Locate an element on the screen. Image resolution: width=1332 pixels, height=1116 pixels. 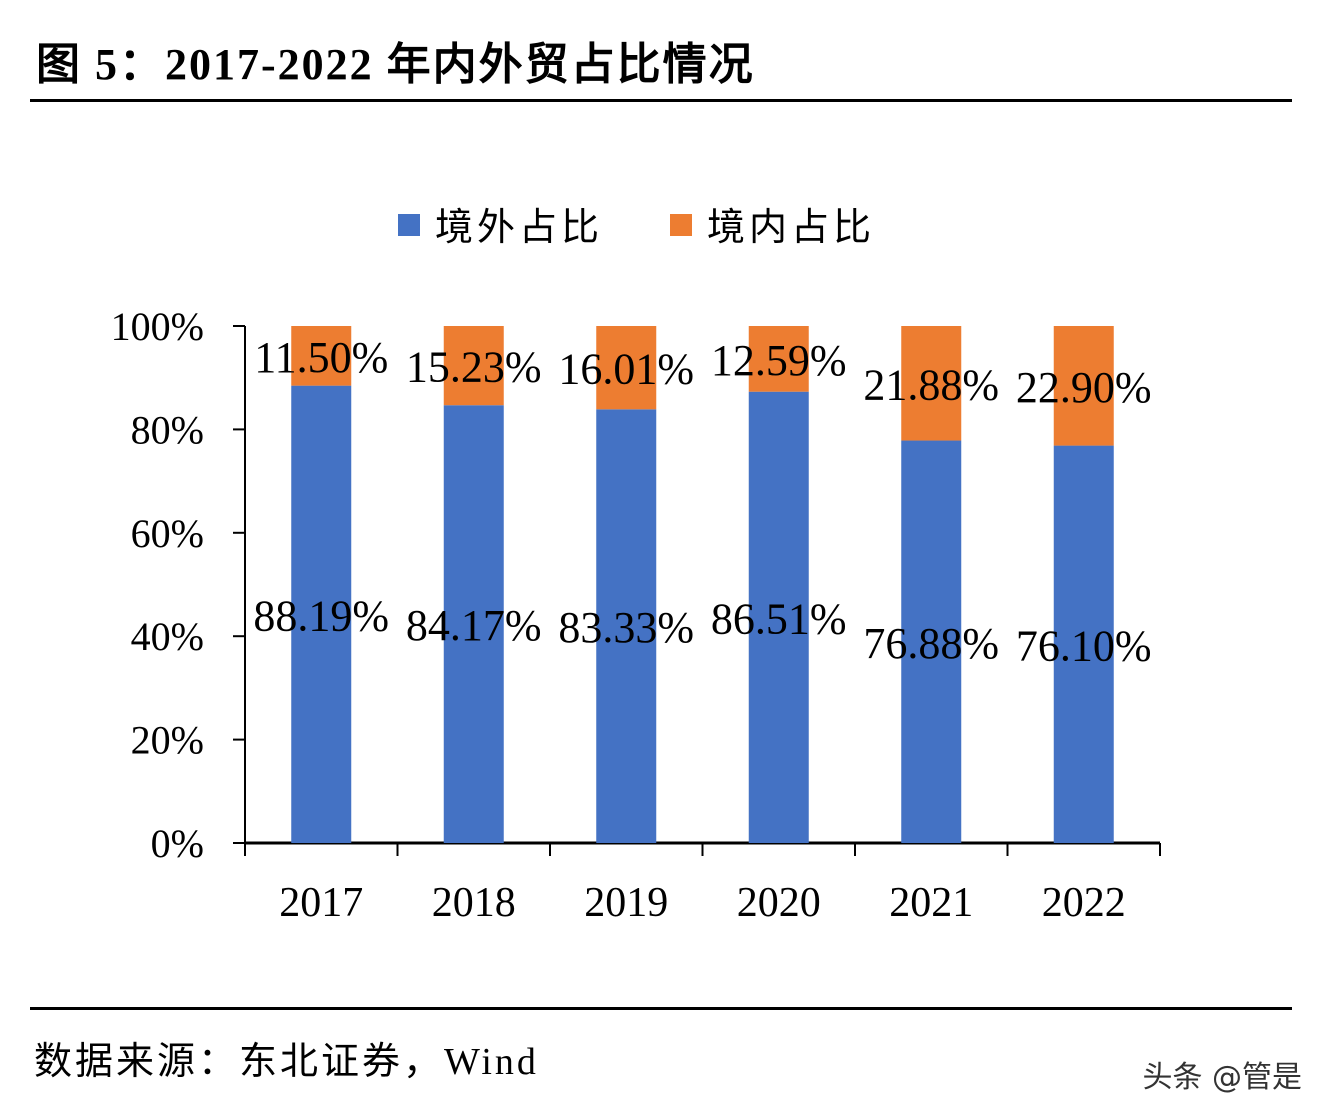
bottom-rule is located at coordinates (661, 1008).